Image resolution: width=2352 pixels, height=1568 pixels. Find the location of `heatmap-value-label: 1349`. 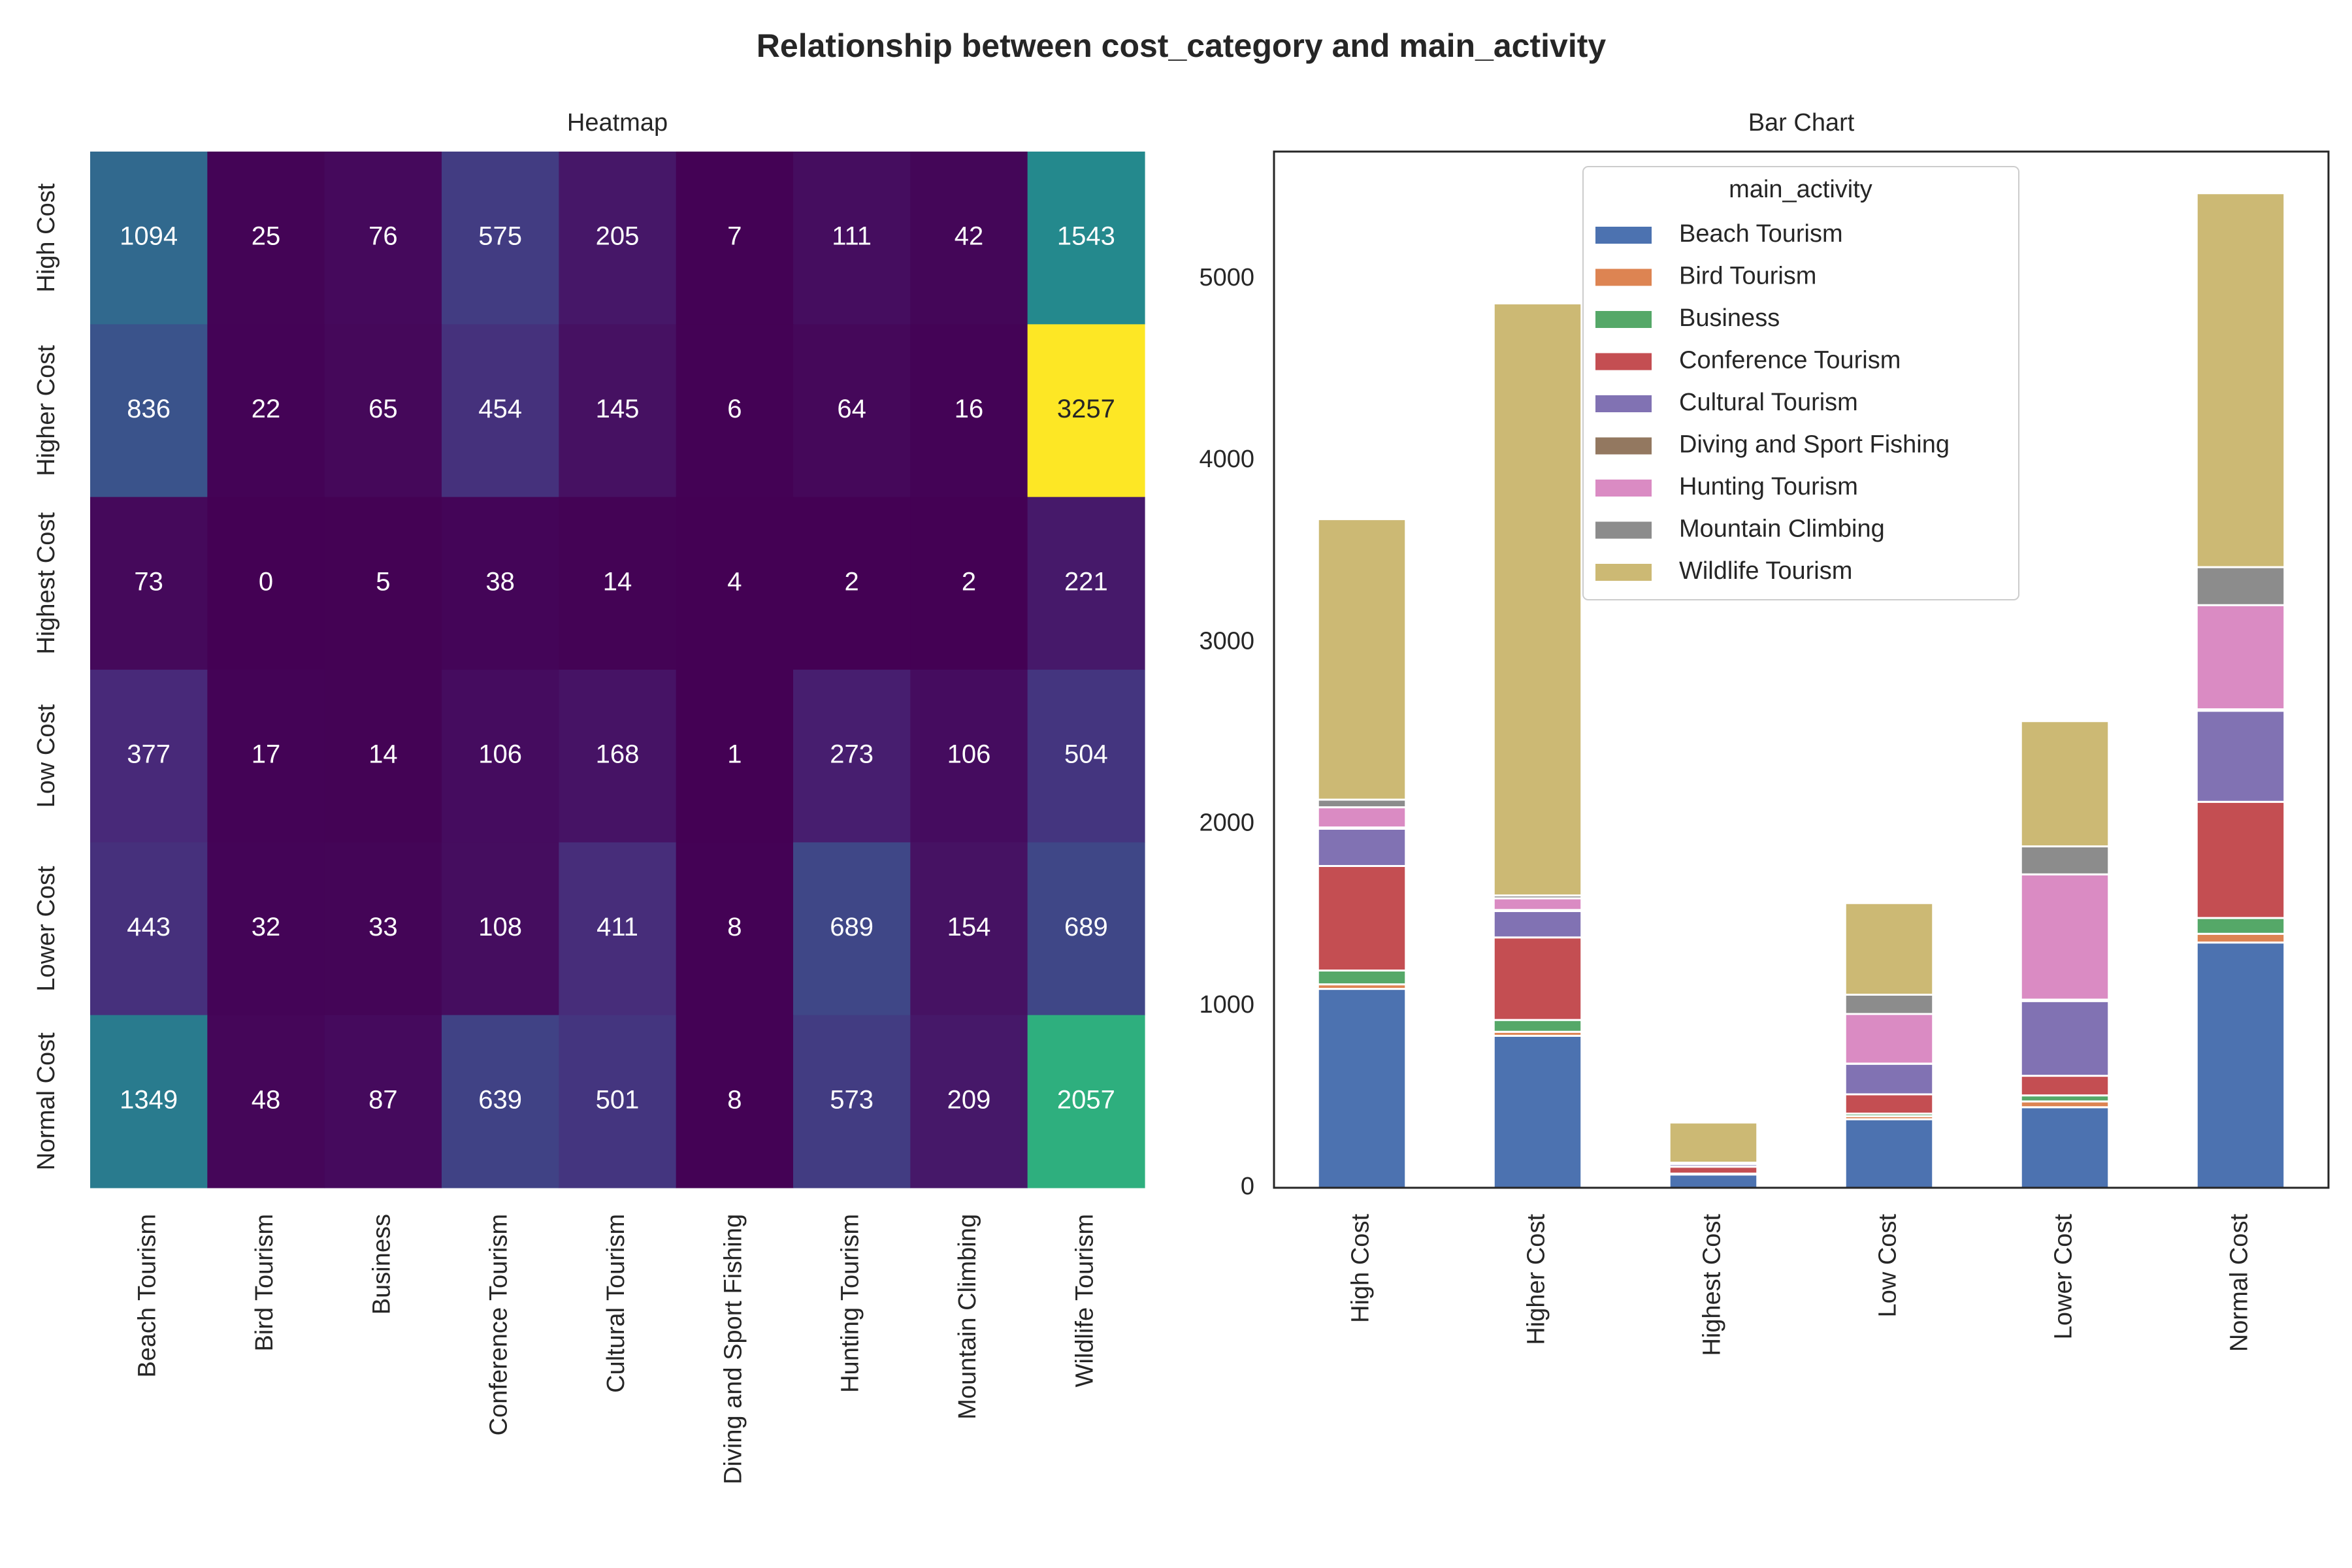

heatmap-value-label: 1349 is located at coordinates (149, 1099).